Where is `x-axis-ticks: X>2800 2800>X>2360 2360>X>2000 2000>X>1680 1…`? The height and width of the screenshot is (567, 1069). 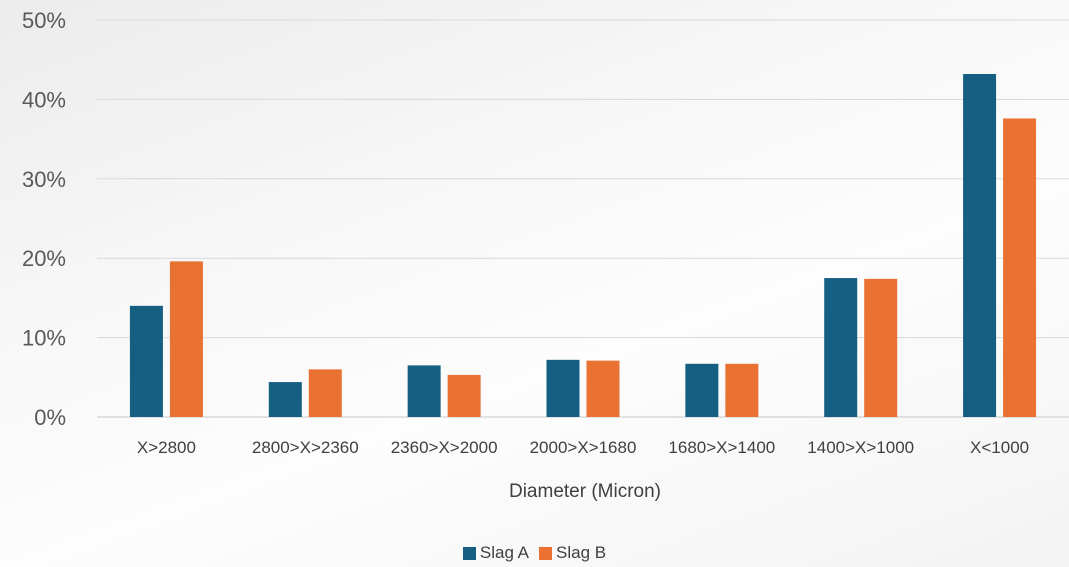
x-axis-ticks: X>2800 2800>X>2360 2360>X>2000 2000>X>1680 1… is located at coordinates (583, 447).